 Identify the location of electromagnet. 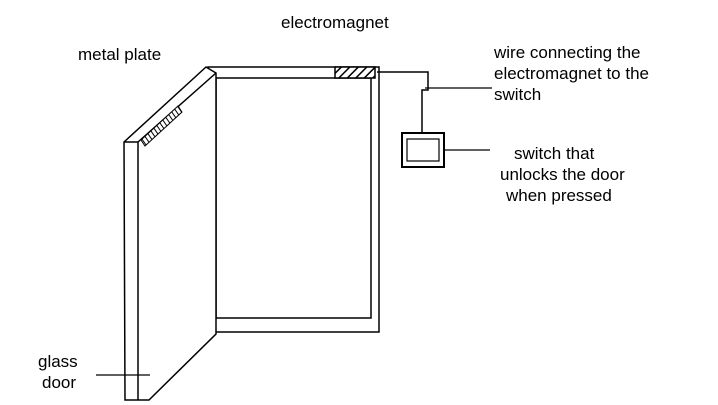
(355, 72).